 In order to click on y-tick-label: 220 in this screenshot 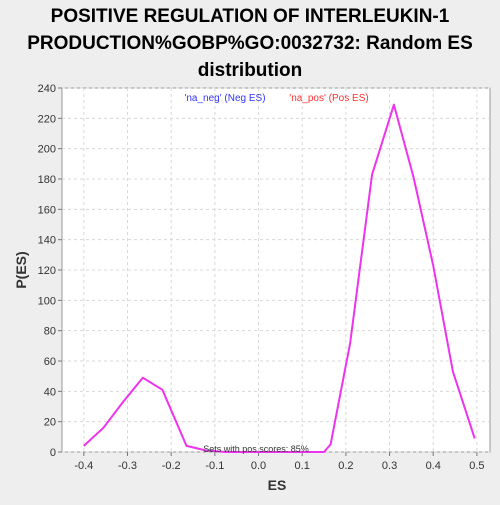, I will do `click(47, 119)`.